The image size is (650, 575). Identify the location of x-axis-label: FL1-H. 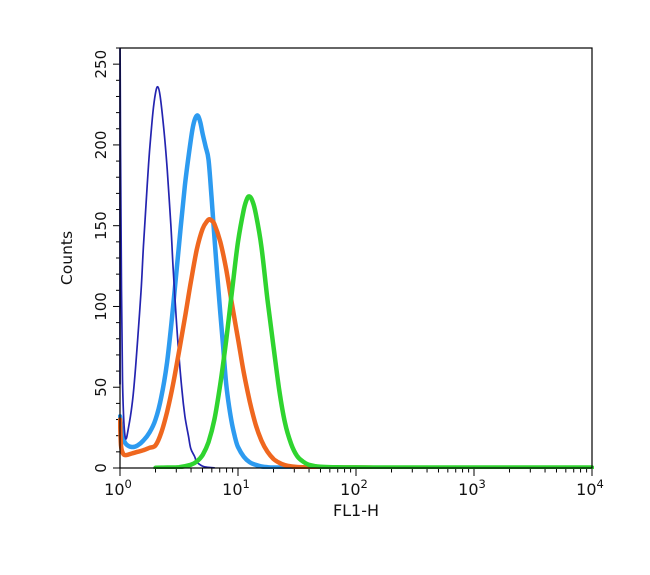
(356, 510).